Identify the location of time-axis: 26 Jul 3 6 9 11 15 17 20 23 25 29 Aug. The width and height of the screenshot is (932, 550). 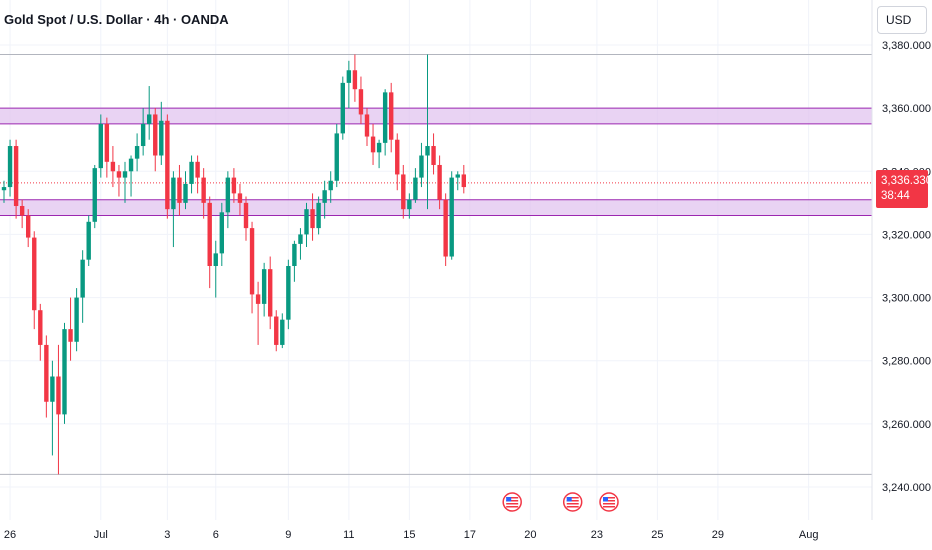
(411, 535).